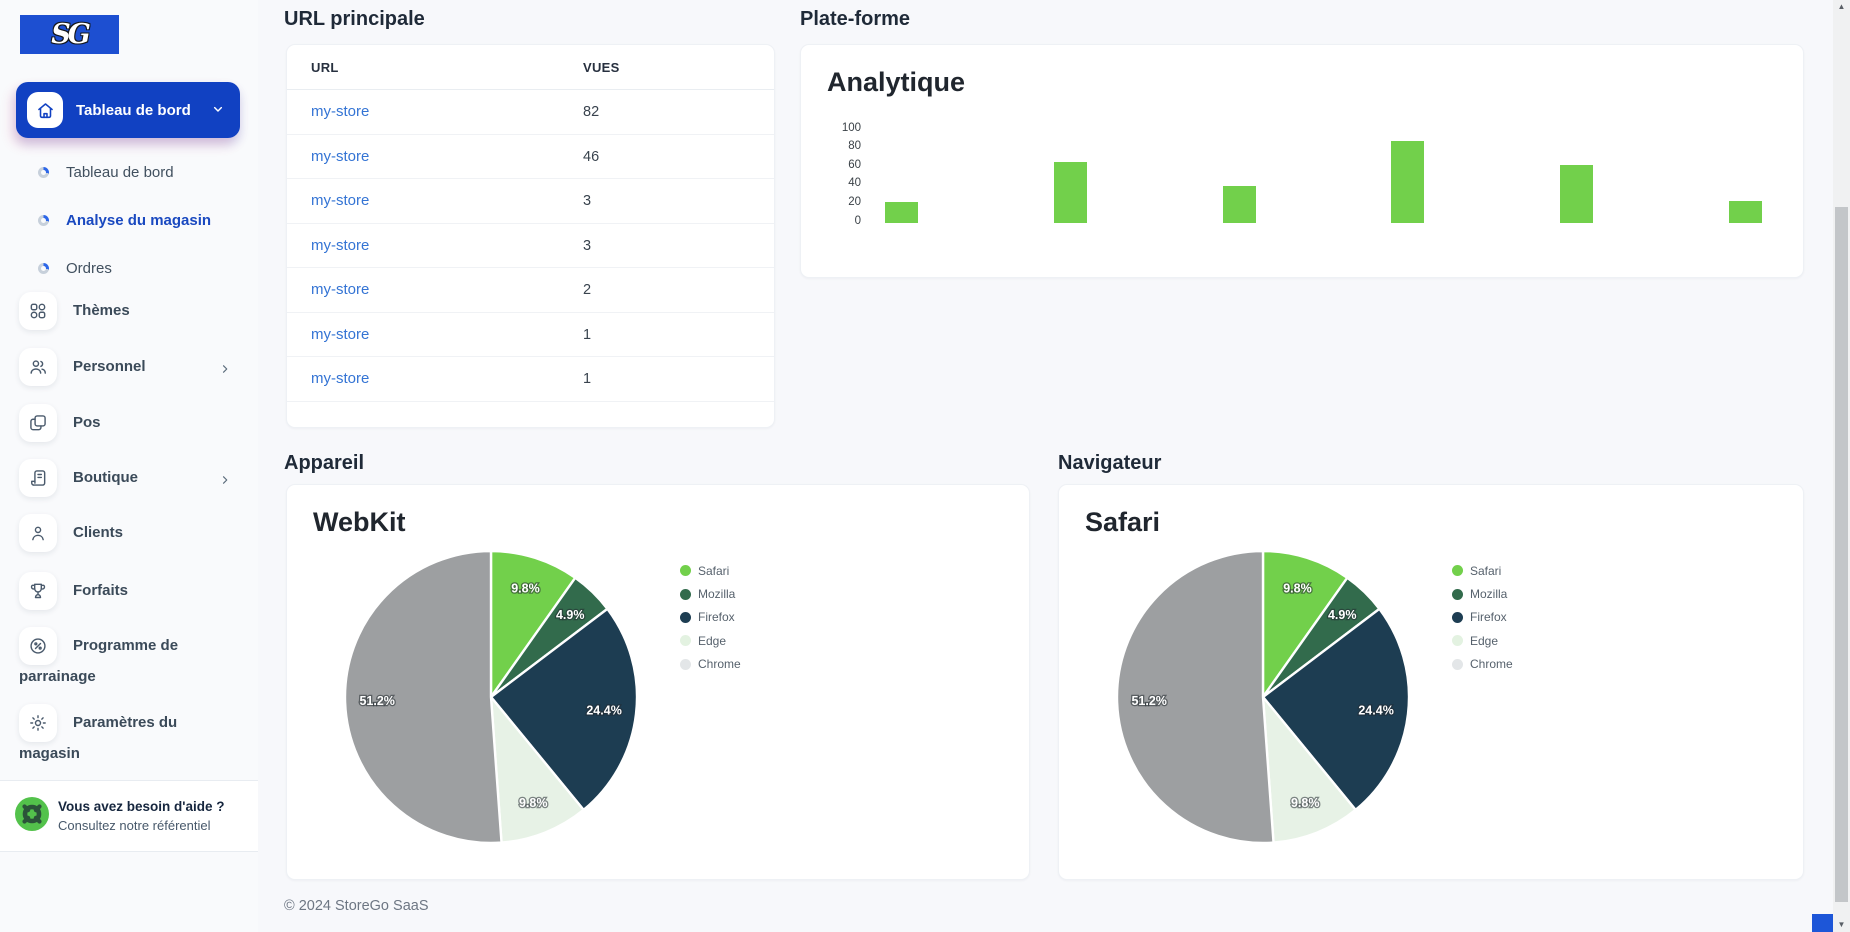 Image resolution: width=1850 pixels, height=932 pixels. I want to click on submenu-item-label: Tableau de bord, so click(120, 172).